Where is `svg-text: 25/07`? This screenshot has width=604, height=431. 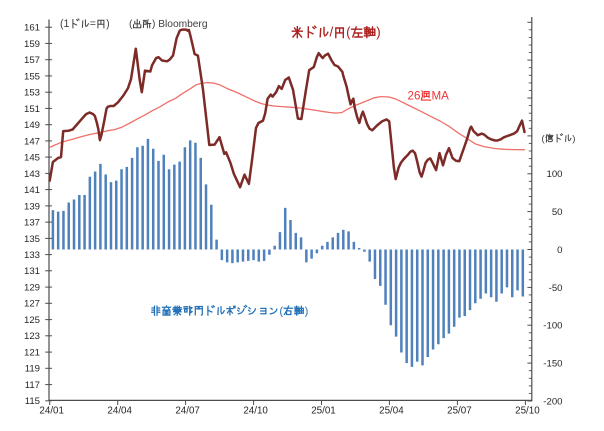 svg-text: 25/07 is located at coordinates (459, 411).